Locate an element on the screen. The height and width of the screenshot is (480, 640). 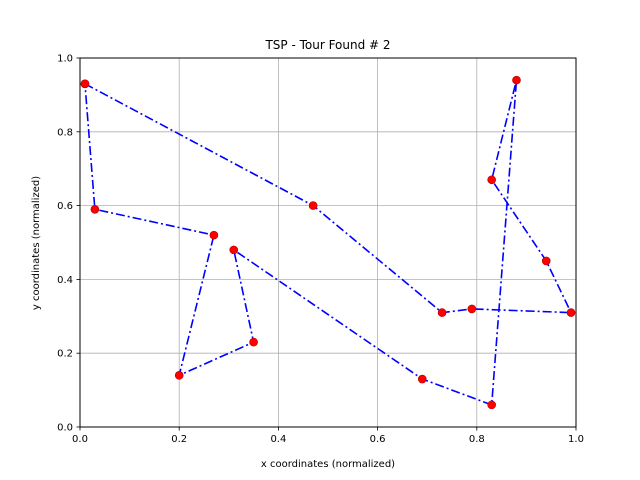
x-tick-label: 0.8 is located at coordinates (477, 439).